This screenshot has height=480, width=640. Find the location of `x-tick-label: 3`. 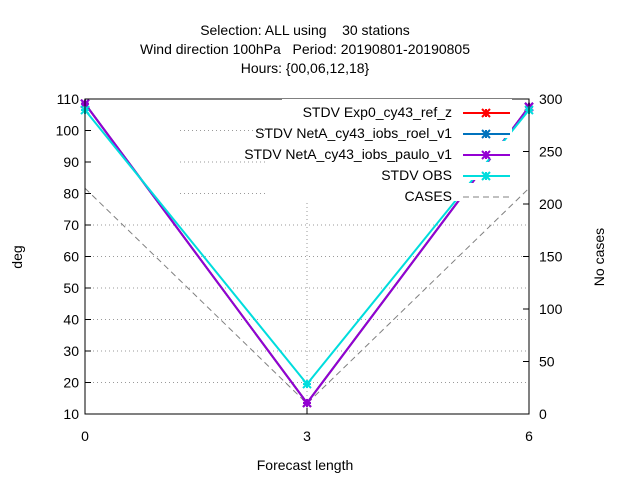

x-tick-label: 3 is located at coordinates (307, 436).